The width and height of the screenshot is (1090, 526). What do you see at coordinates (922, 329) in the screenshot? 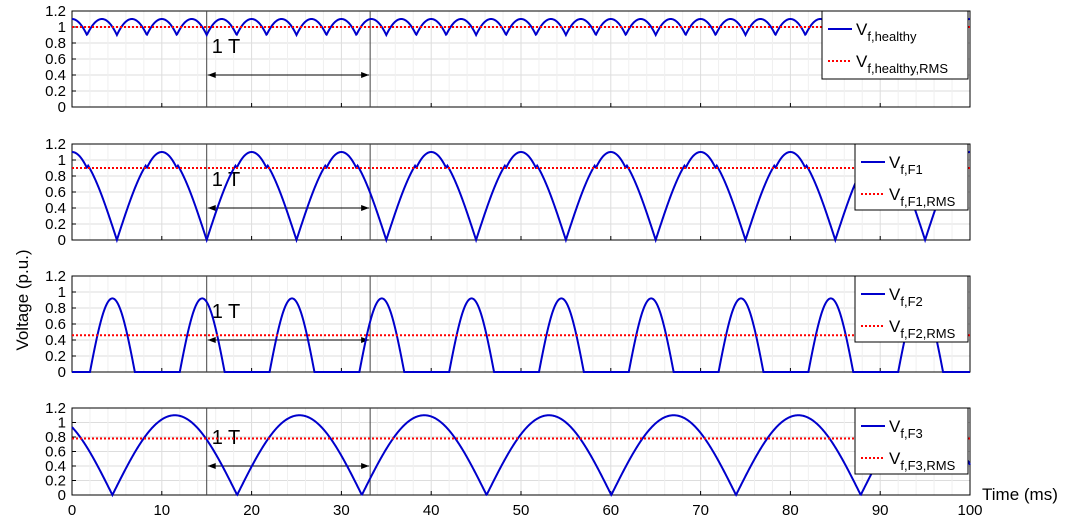
I see `legend-entry: Vf,F2,RMS` at bounding box center [922, 329].